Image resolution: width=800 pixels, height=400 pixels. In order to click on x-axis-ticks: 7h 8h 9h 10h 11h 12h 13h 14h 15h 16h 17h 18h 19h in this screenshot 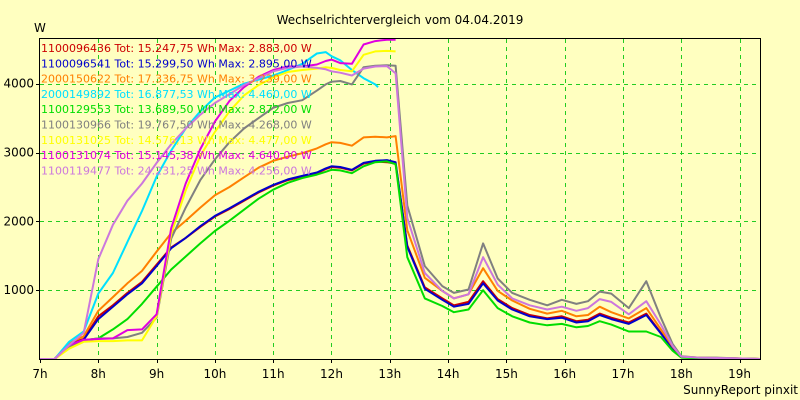, I will do `click(391, 370)`.